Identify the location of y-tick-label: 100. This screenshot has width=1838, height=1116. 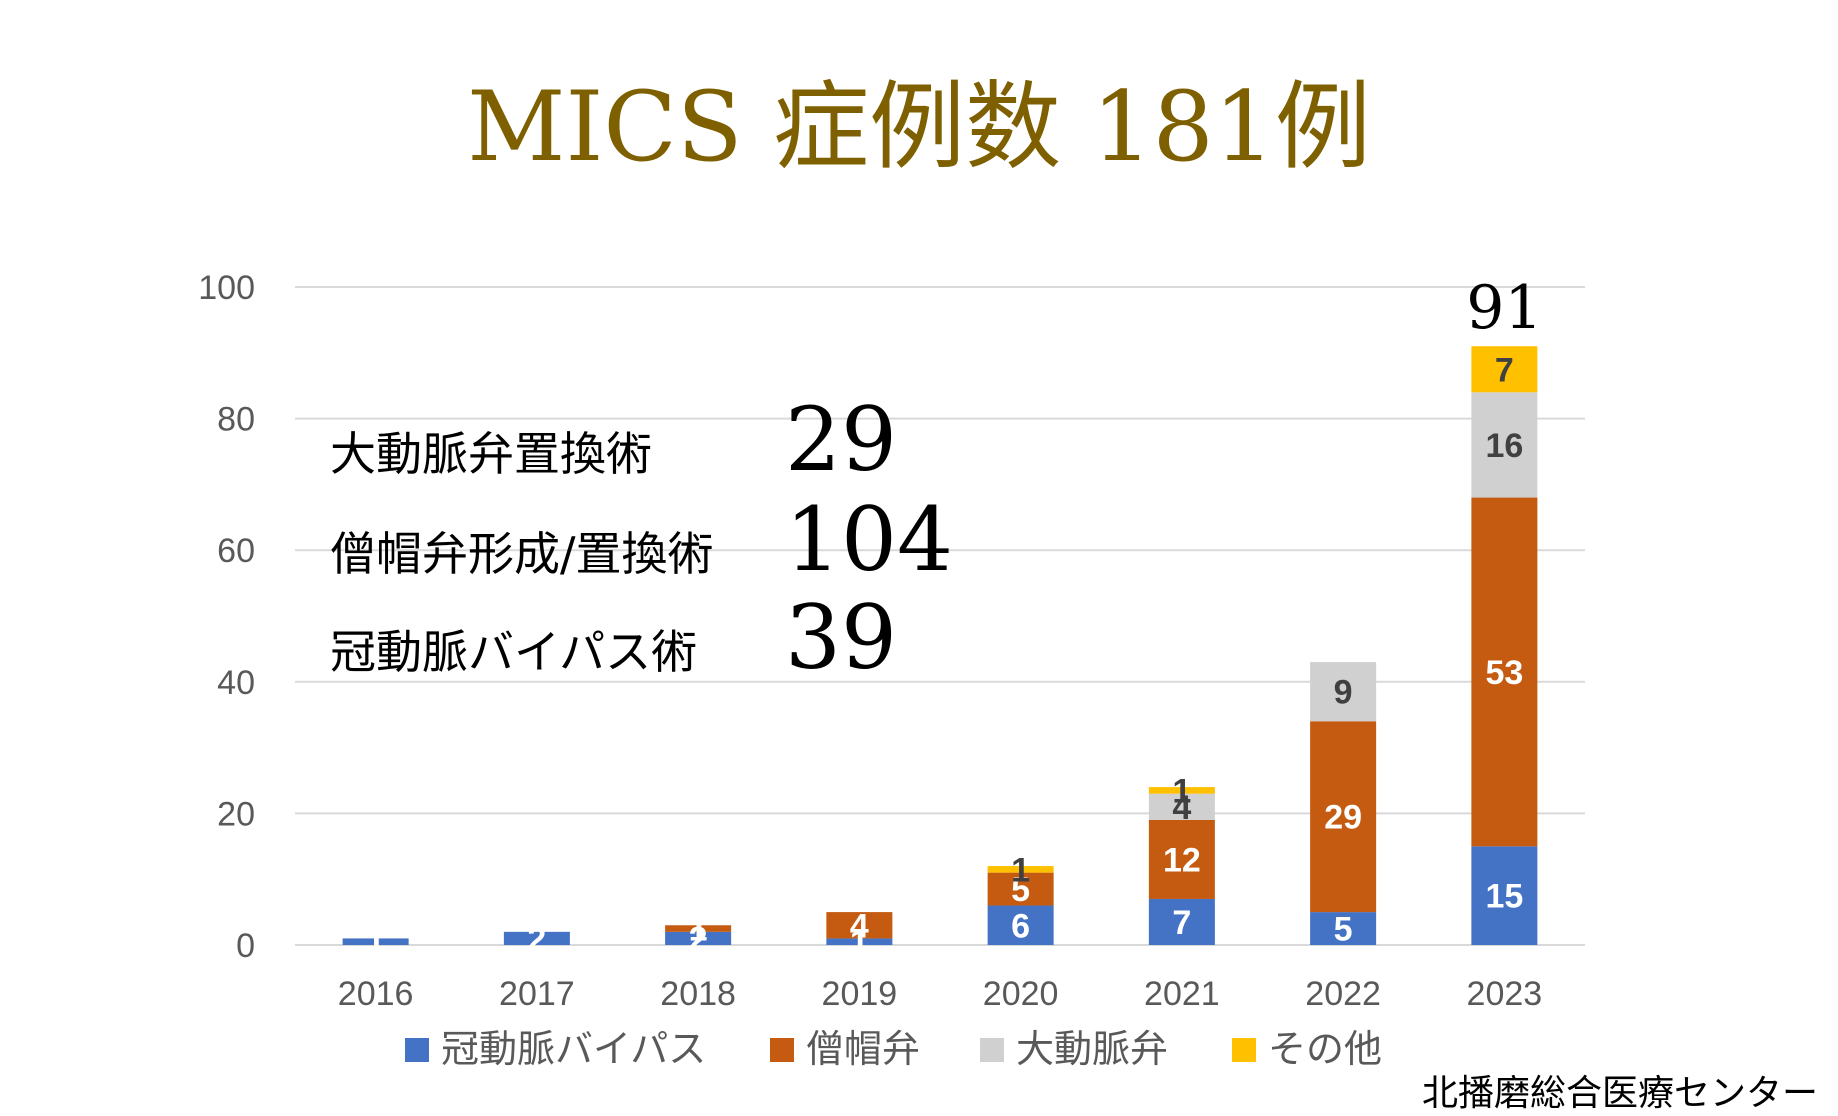
(226, 288).